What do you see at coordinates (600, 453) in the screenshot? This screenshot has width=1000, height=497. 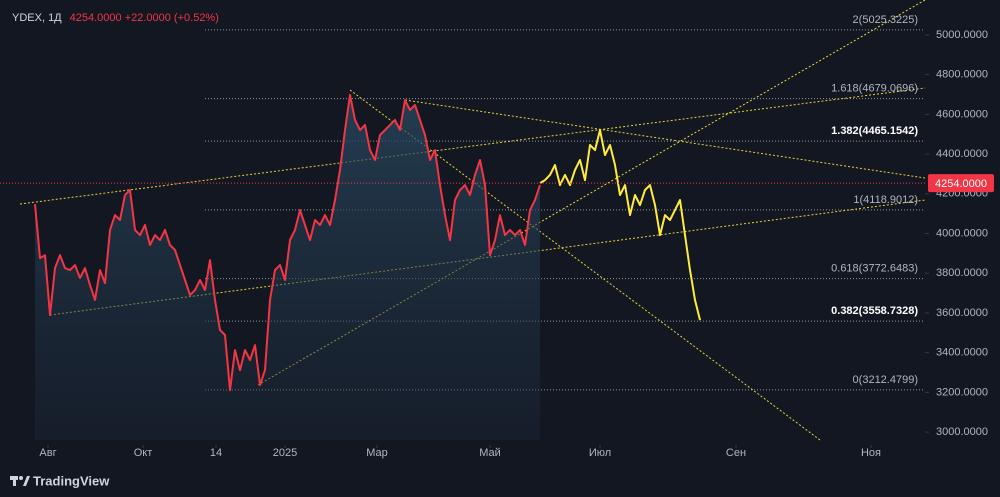 I see `x-tick-label: Июл` at bounding box center [600, 453].